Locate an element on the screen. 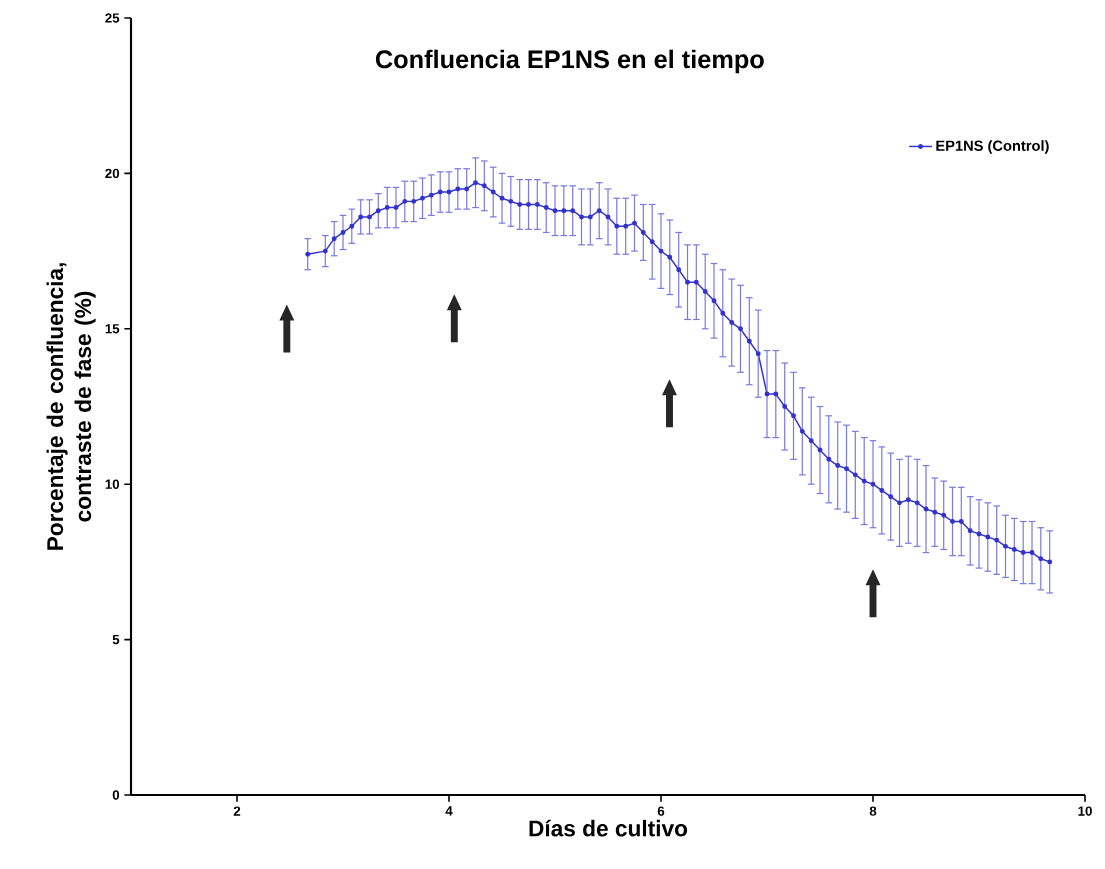  y-tick-label: 10 is located at coordinates (112, 484).